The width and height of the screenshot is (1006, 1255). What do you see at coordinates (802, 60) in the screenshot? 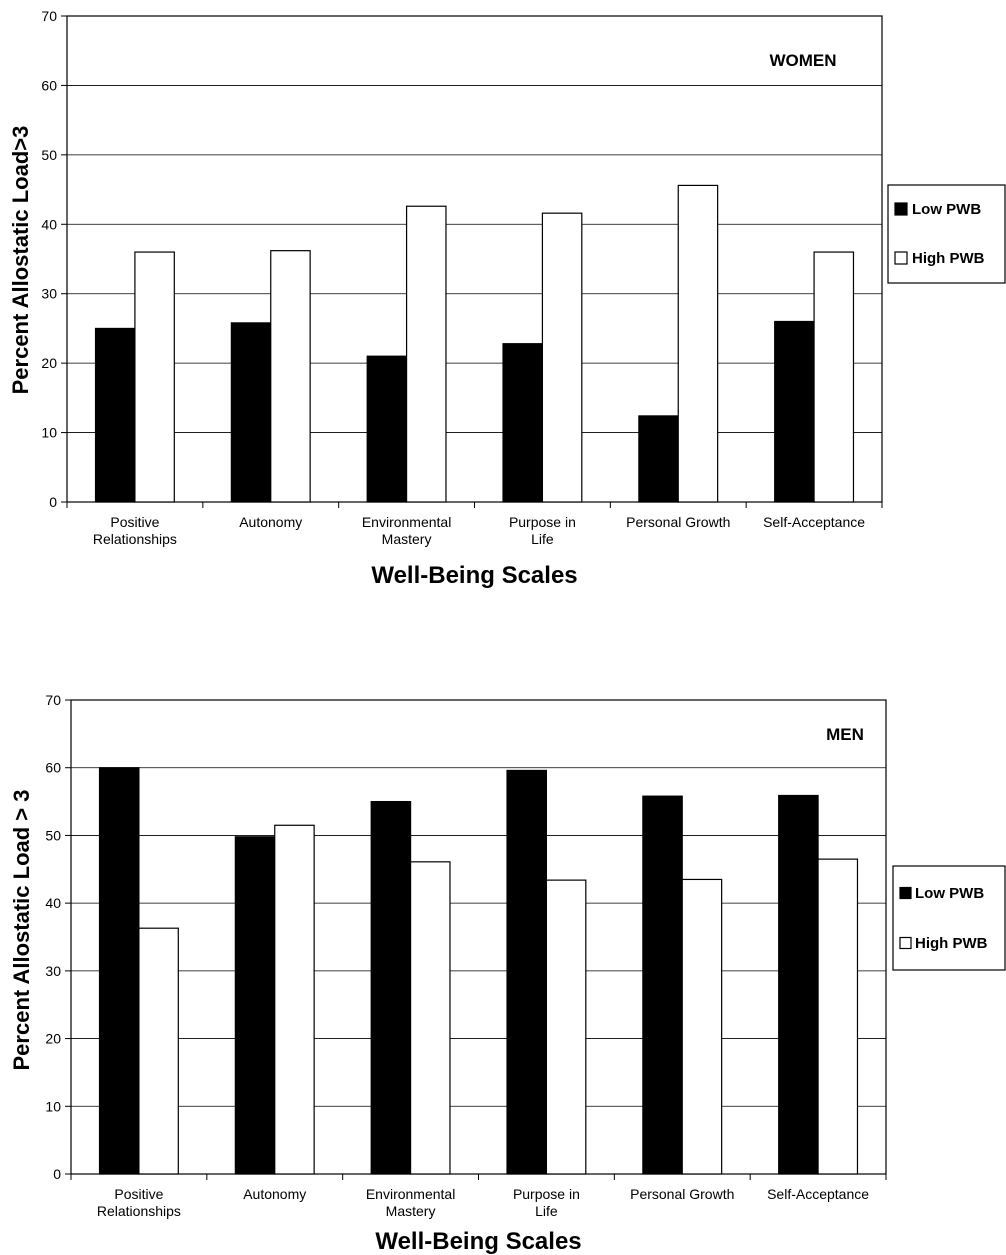
I see `panel-label: WOMEN` at bounding box center [802, 60].